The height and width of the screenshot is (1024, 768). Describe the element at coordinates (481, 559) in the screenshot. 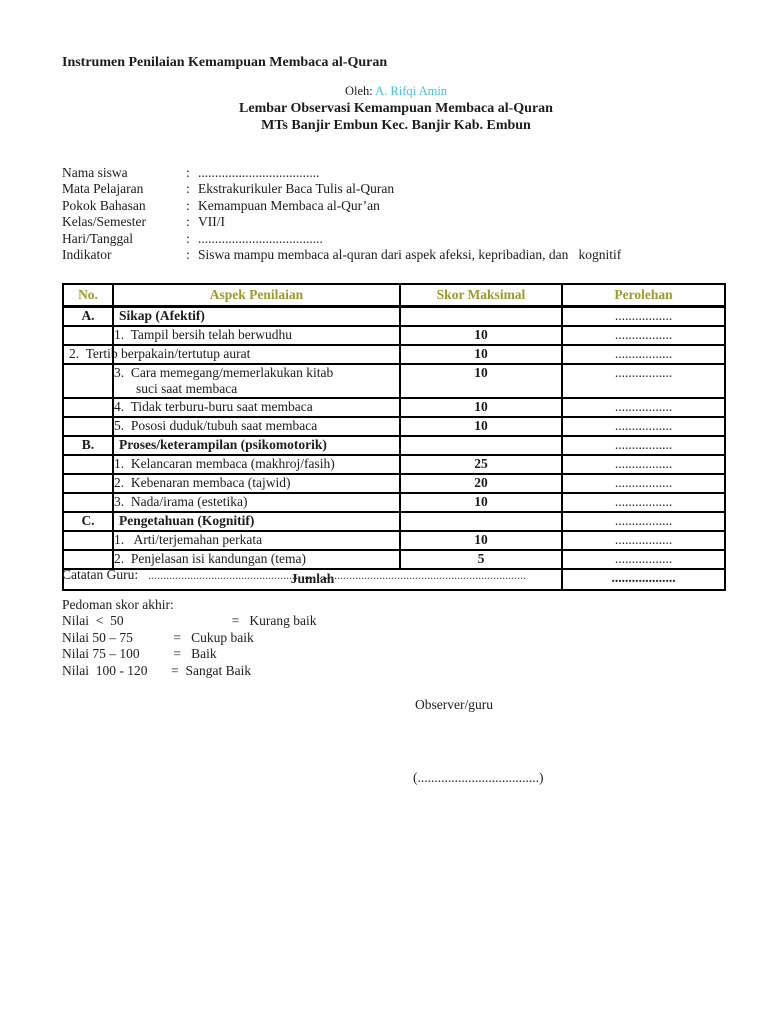

I see `skor-maksimal-cell: 5` at that location.